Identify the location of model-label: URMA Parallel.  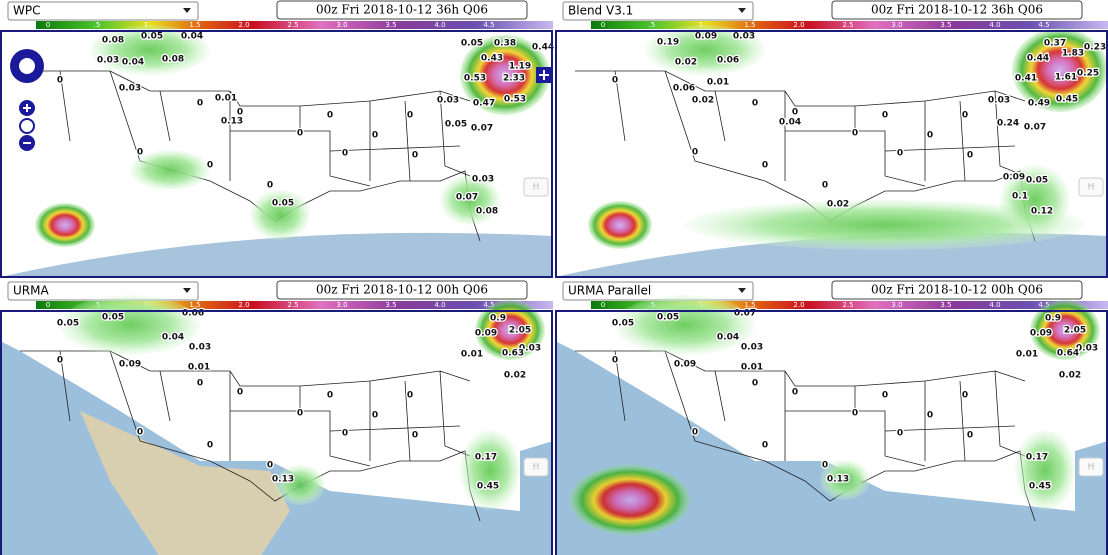
(609, 291).